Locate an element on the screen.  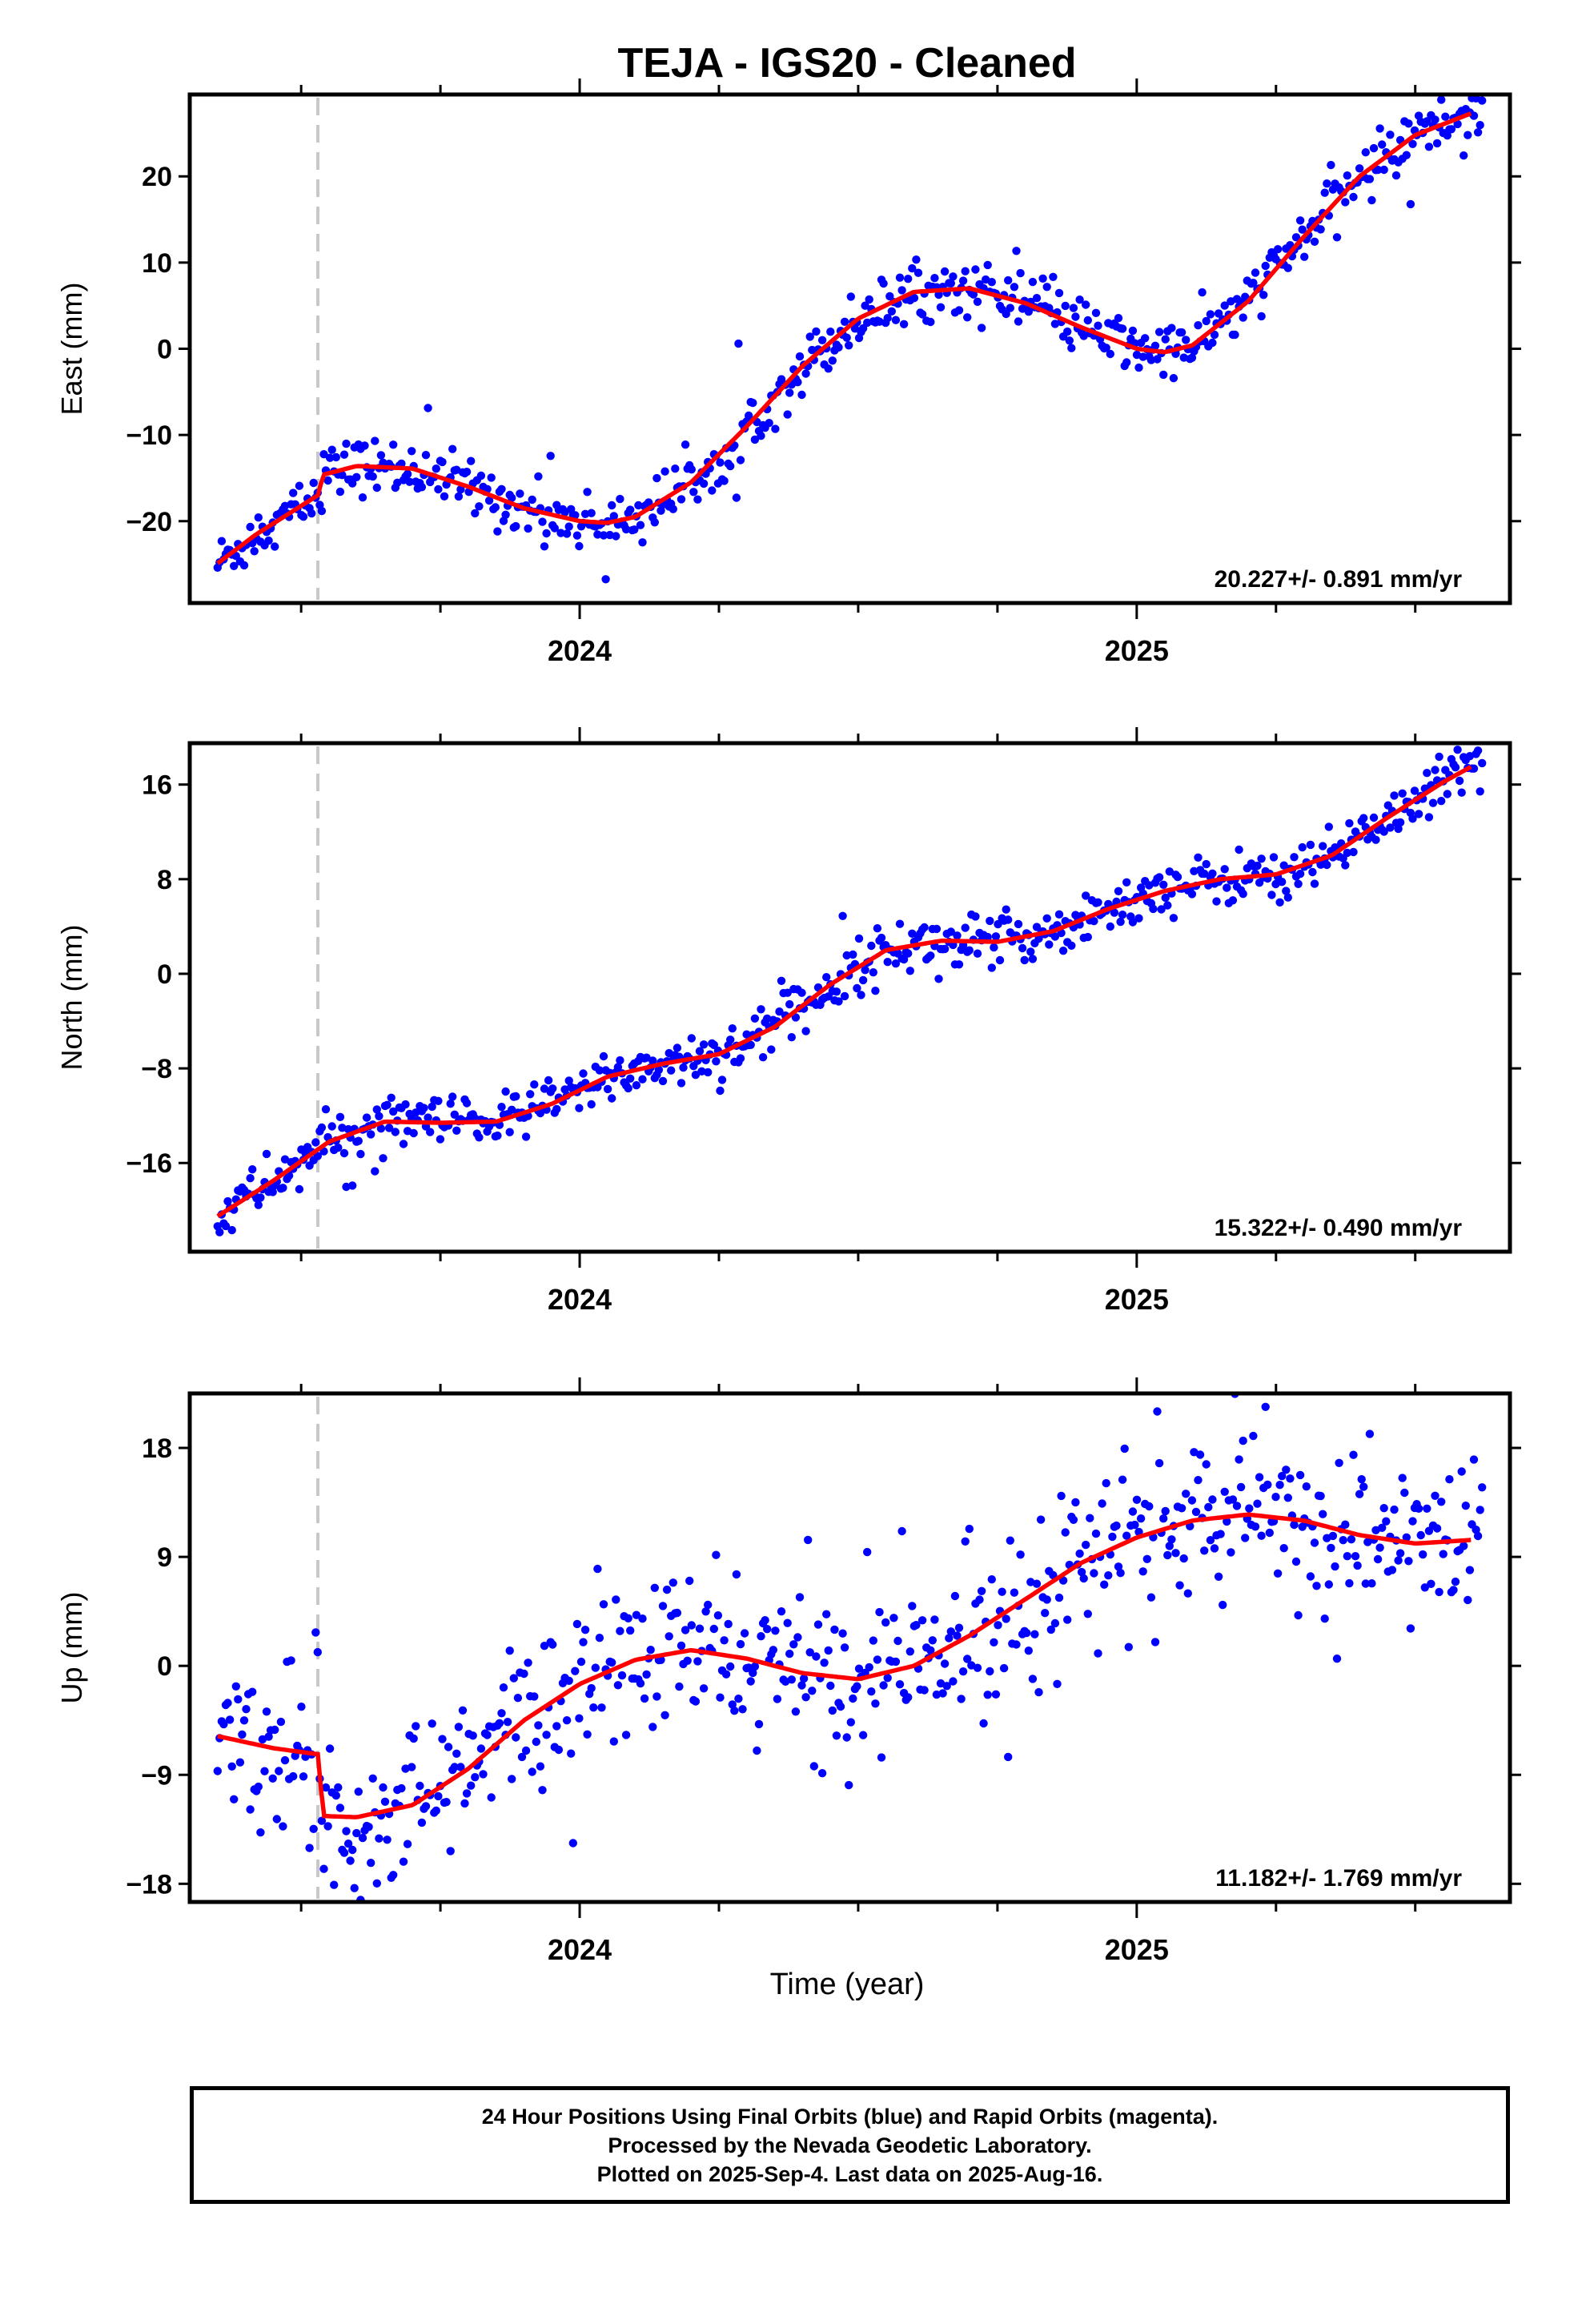
x-tick-label: 2025 is located at coordinates (1137, 650).